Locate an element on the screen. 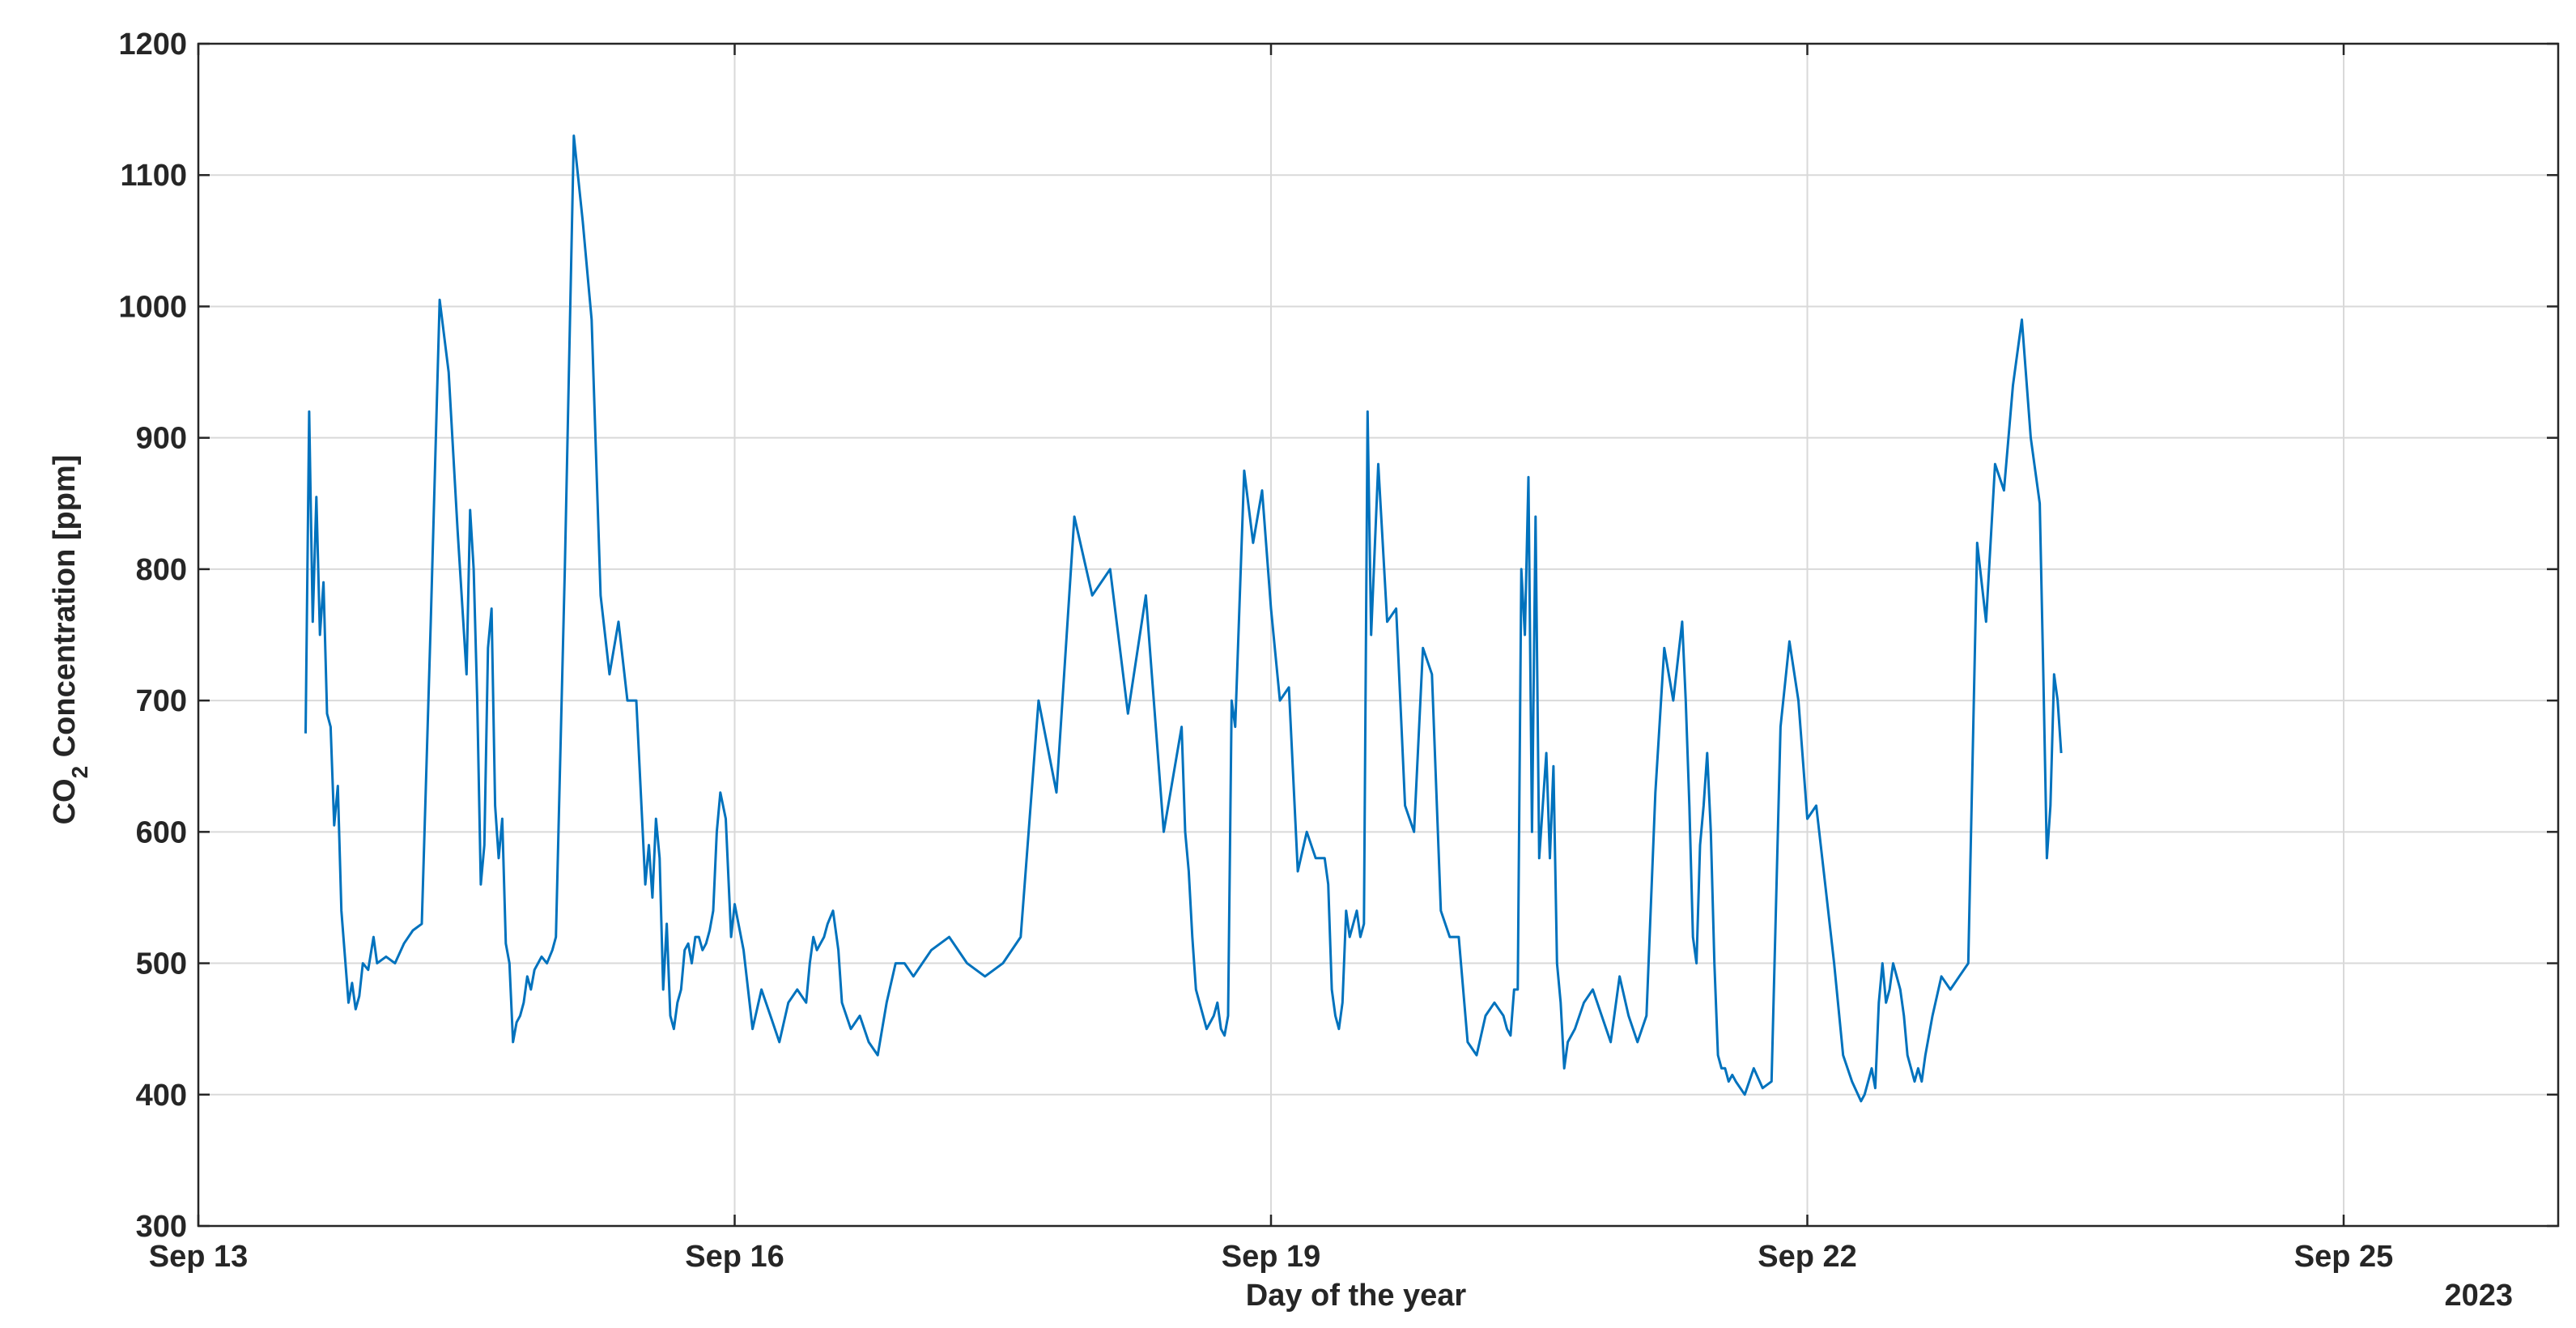 The height and width of the screenshot is (1328, 2576). x-tick-label: Sep 19 is located at coordinates (1272, 1257).